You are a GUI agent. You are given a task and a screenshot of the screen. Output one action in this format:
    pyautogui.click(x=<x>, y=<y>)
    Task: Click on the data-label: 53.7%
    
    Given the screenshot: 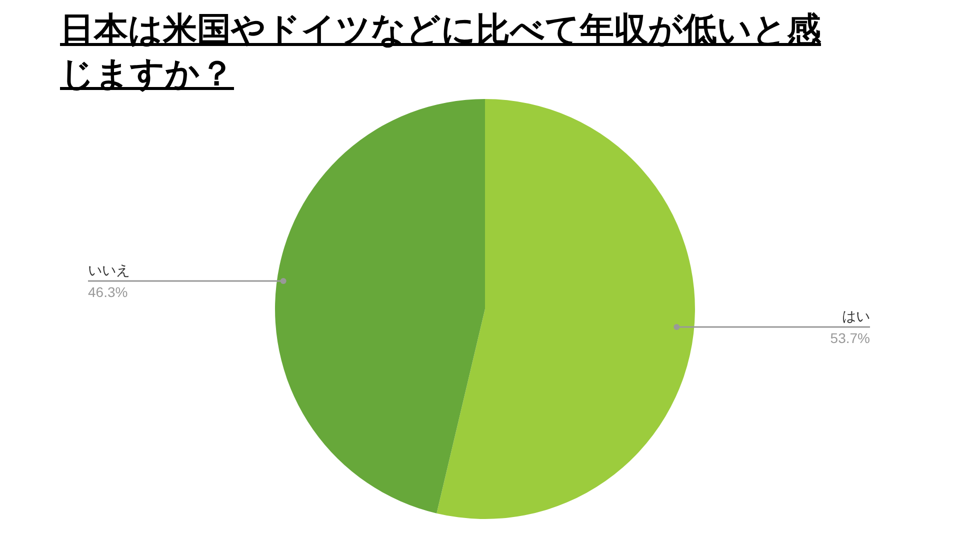 What is the action you would take?
    pyautogui.click(x=850, y=338)
    